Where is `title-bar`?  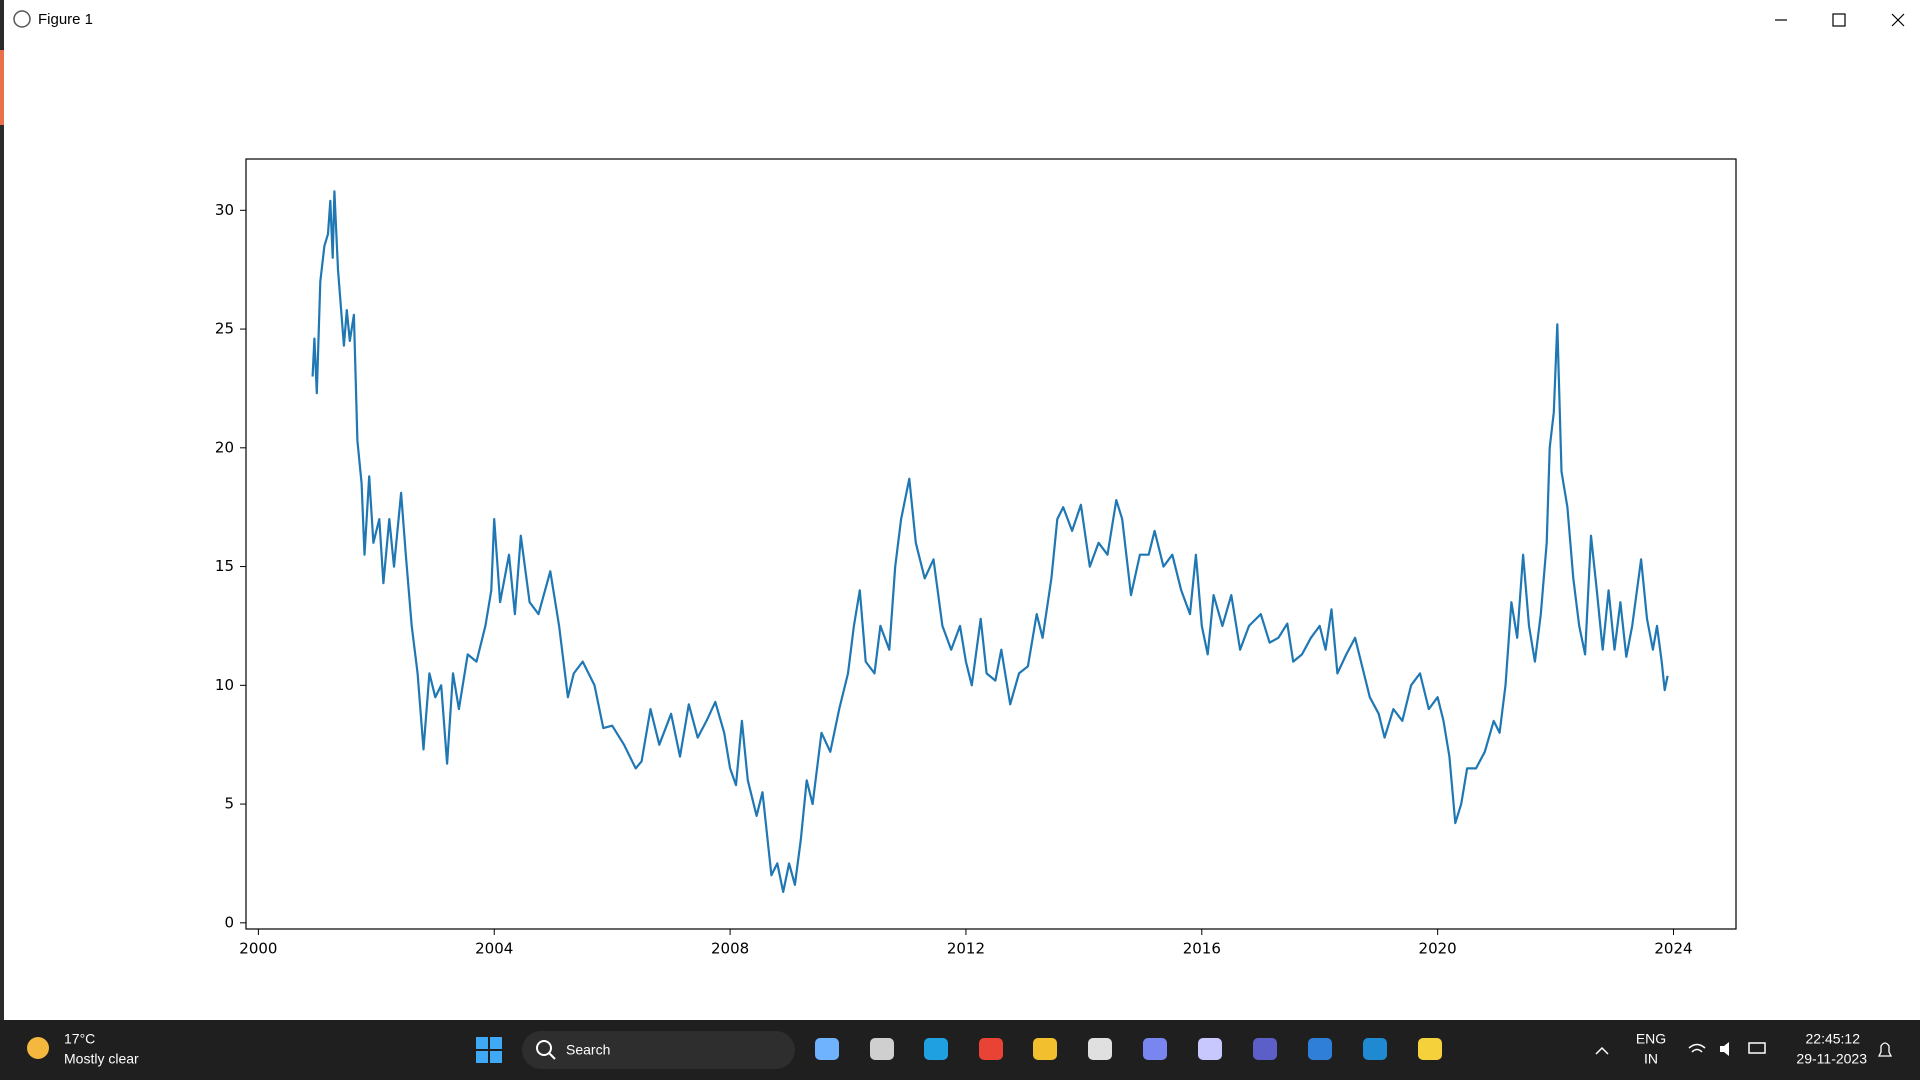 title-bar is located at coordinates (962, 19).